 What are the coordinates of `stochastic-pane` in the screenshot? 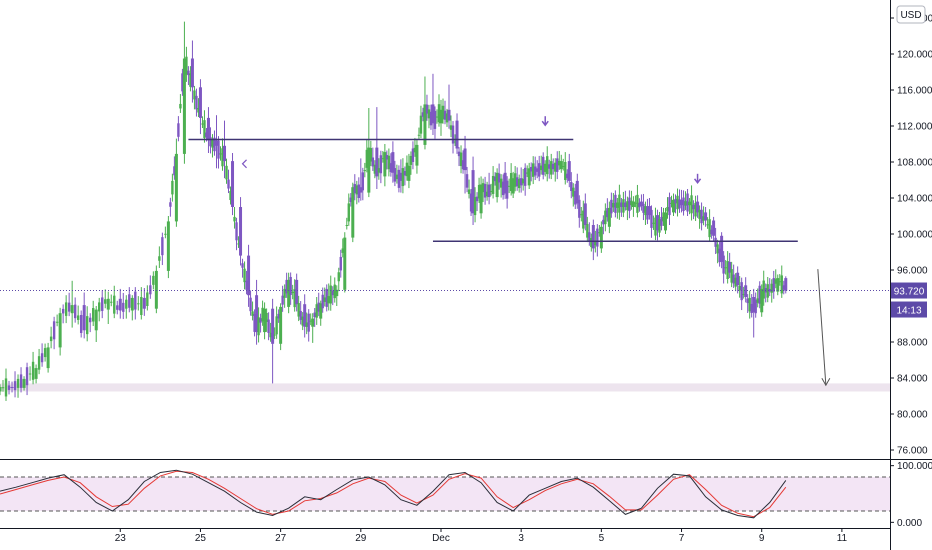 It's located at (445, 494).